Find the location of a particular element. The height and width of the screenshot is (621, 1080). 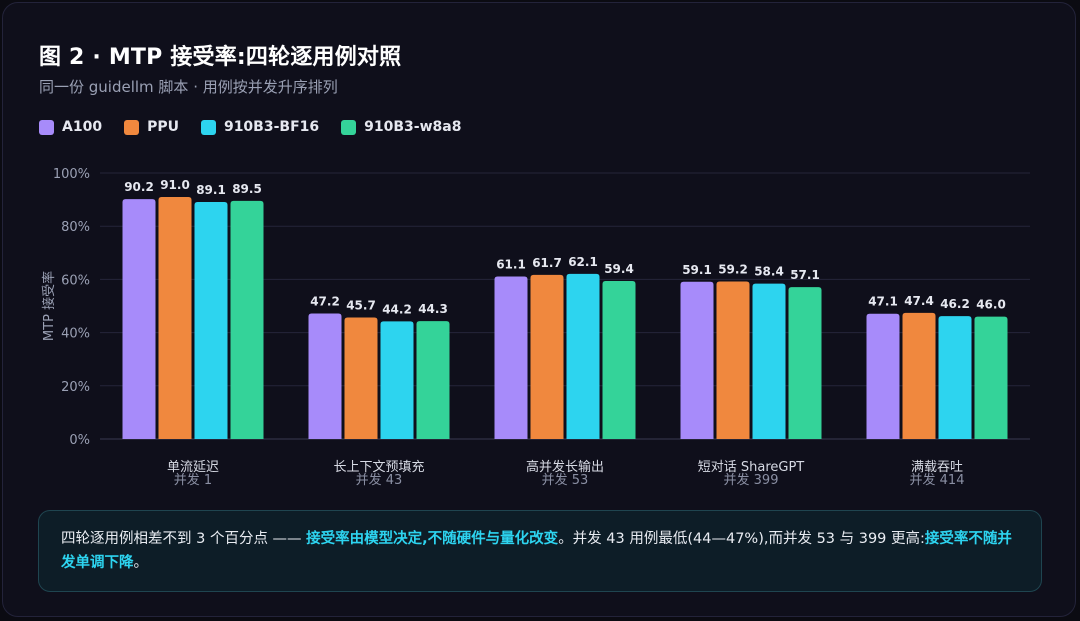

legend-item-ppu: PPU is located at coordinates (151, 127).